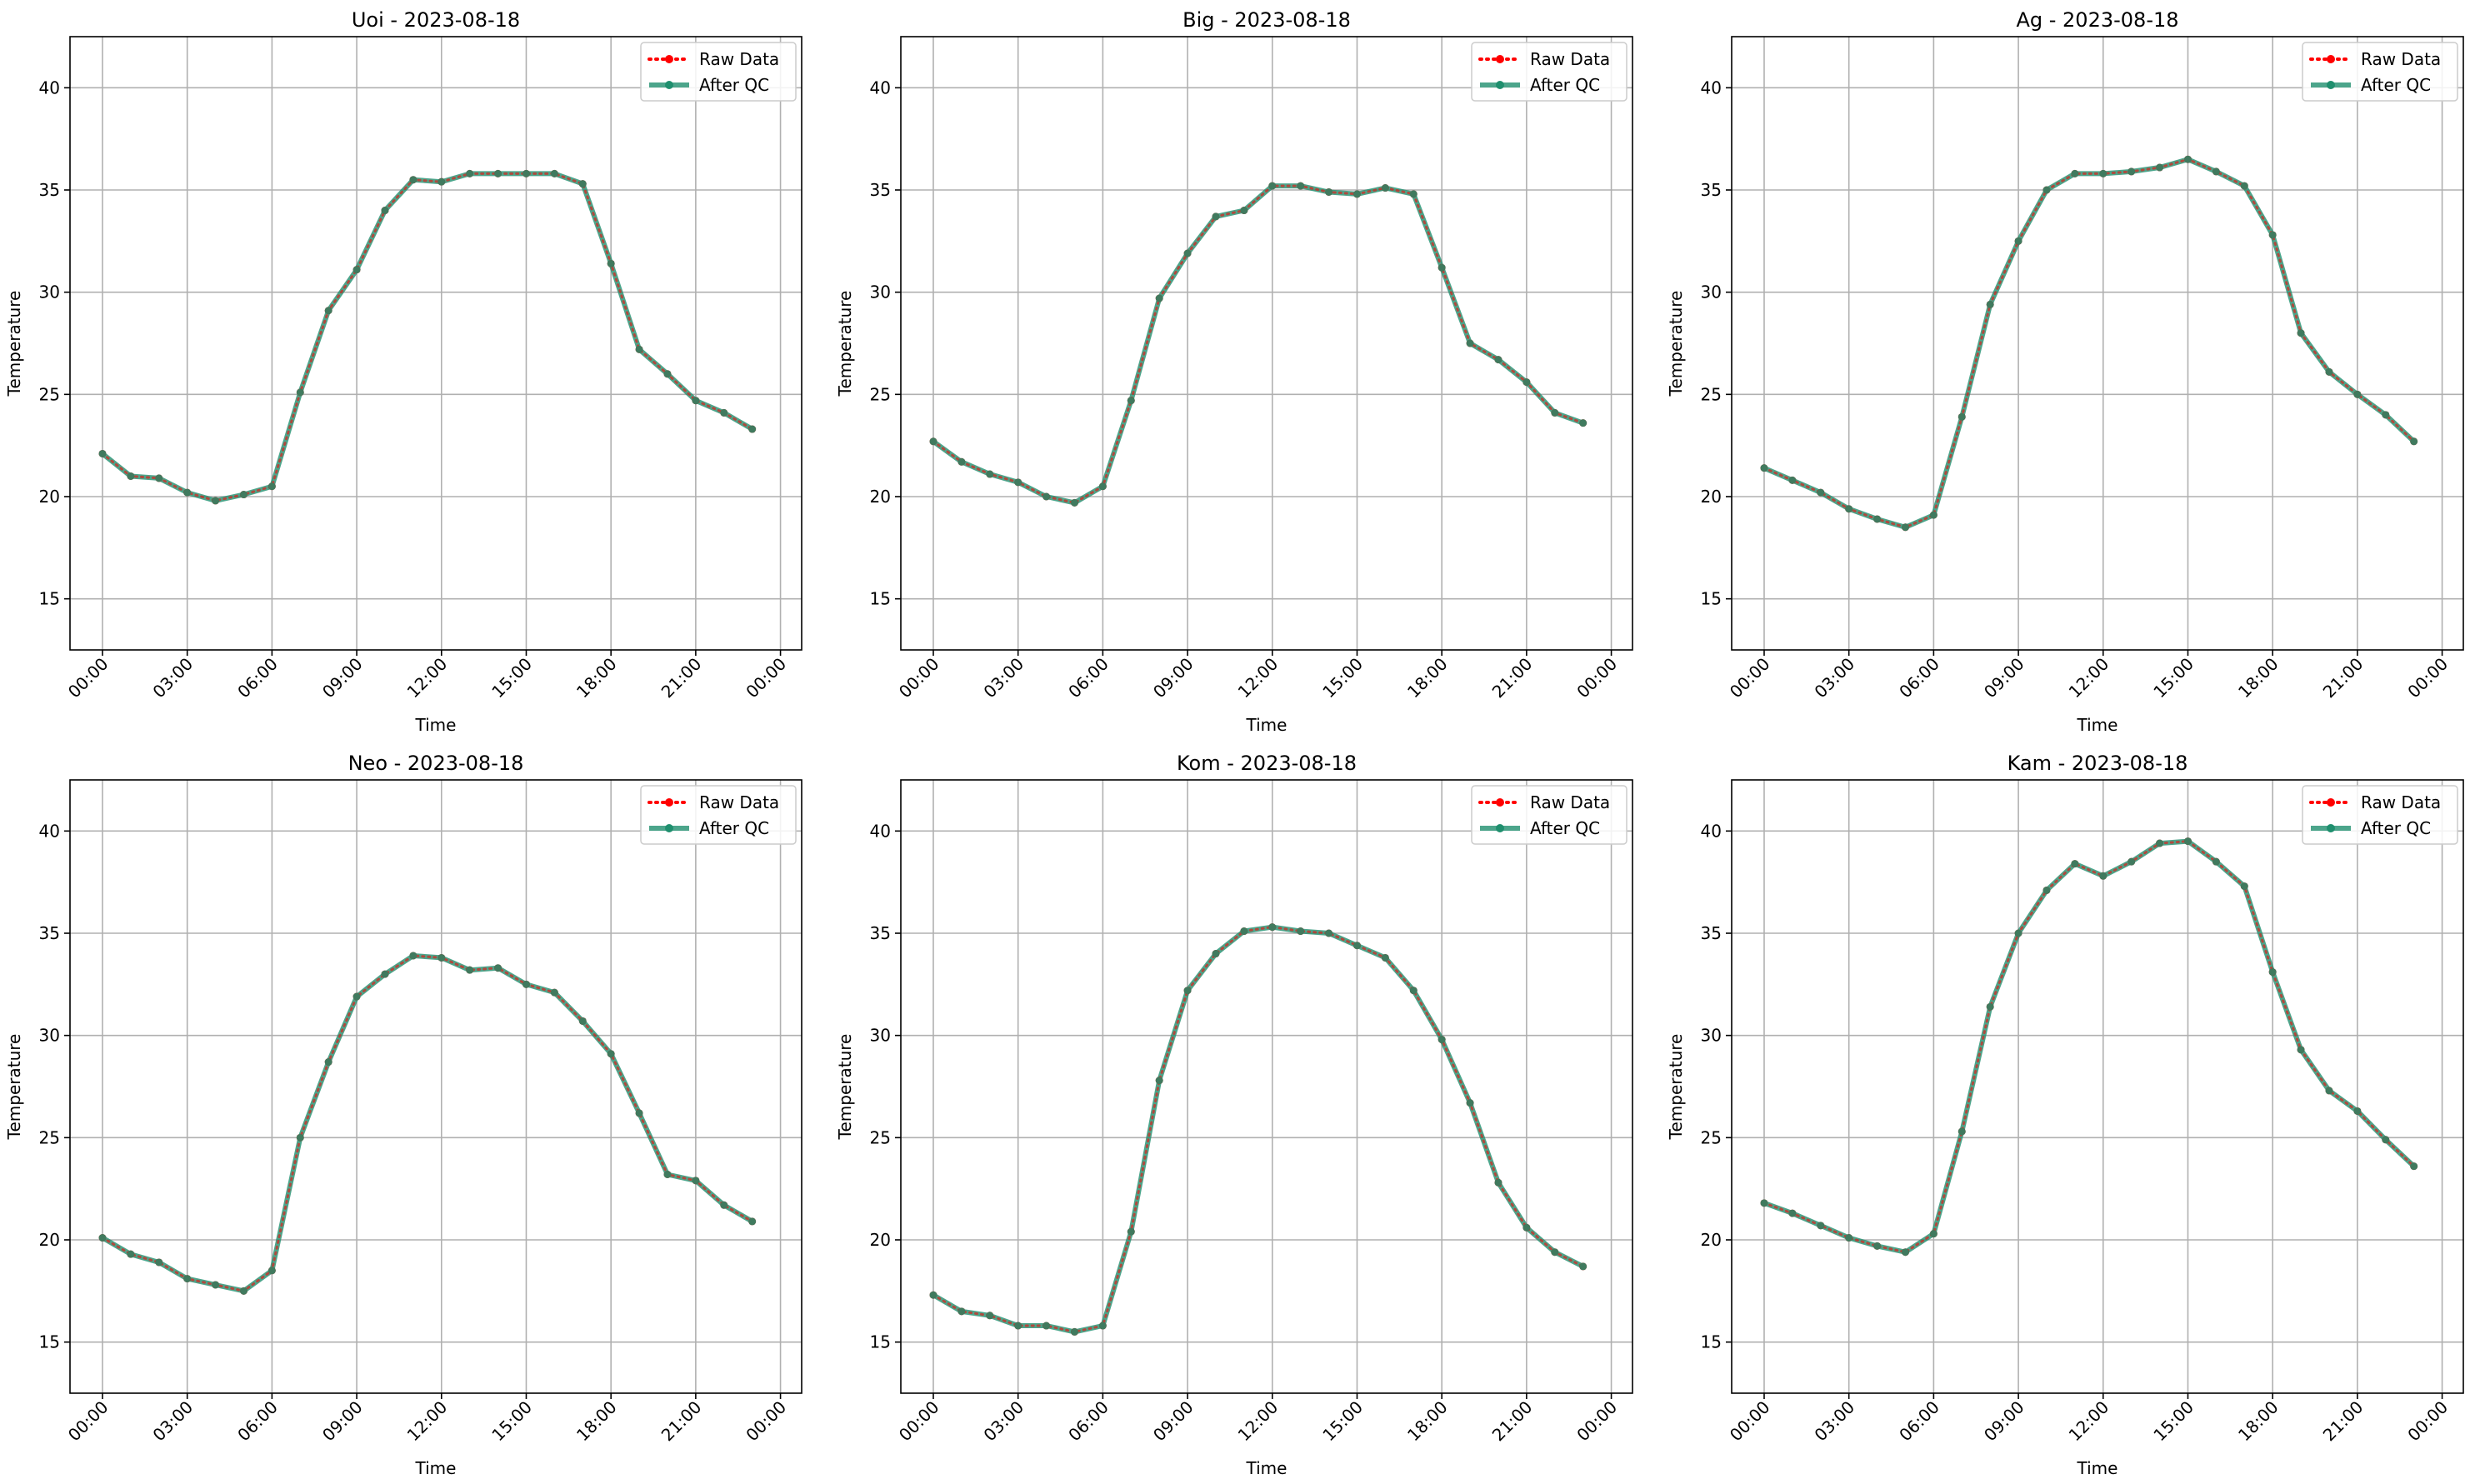  I want to click on y-tick-label: 15, so click(1711, 1342).